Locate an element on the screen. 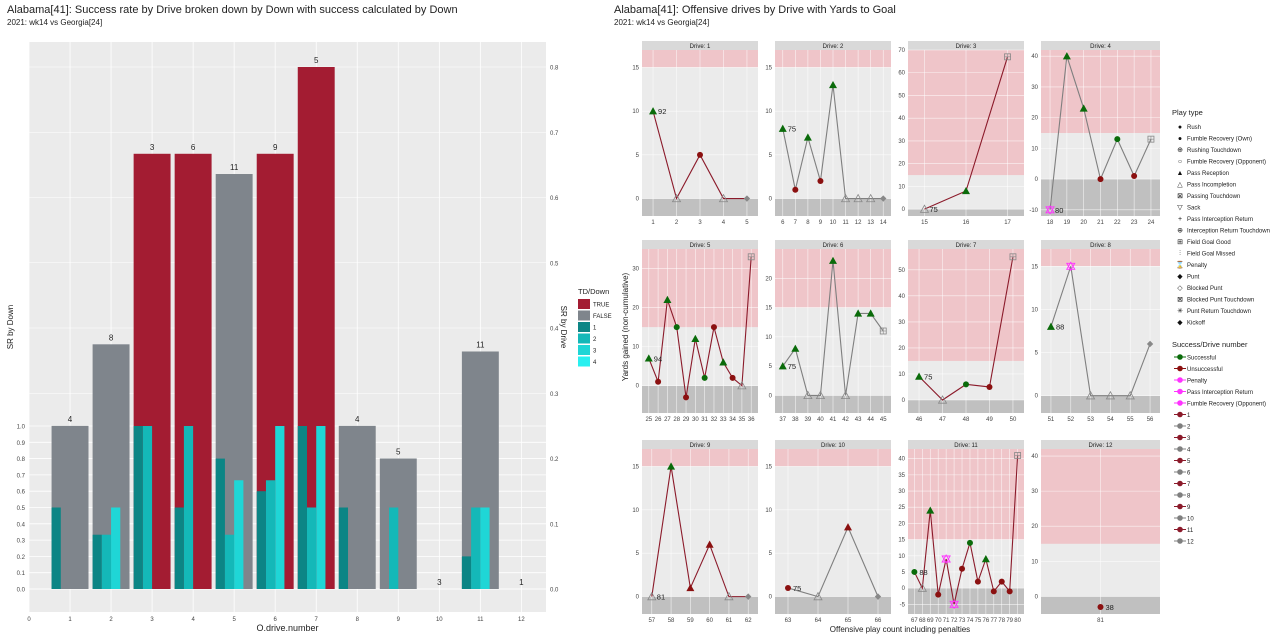 The height and width of the screenshot is (640, 1280). x-tick-label: 60 is located at coordinates (709, 621).